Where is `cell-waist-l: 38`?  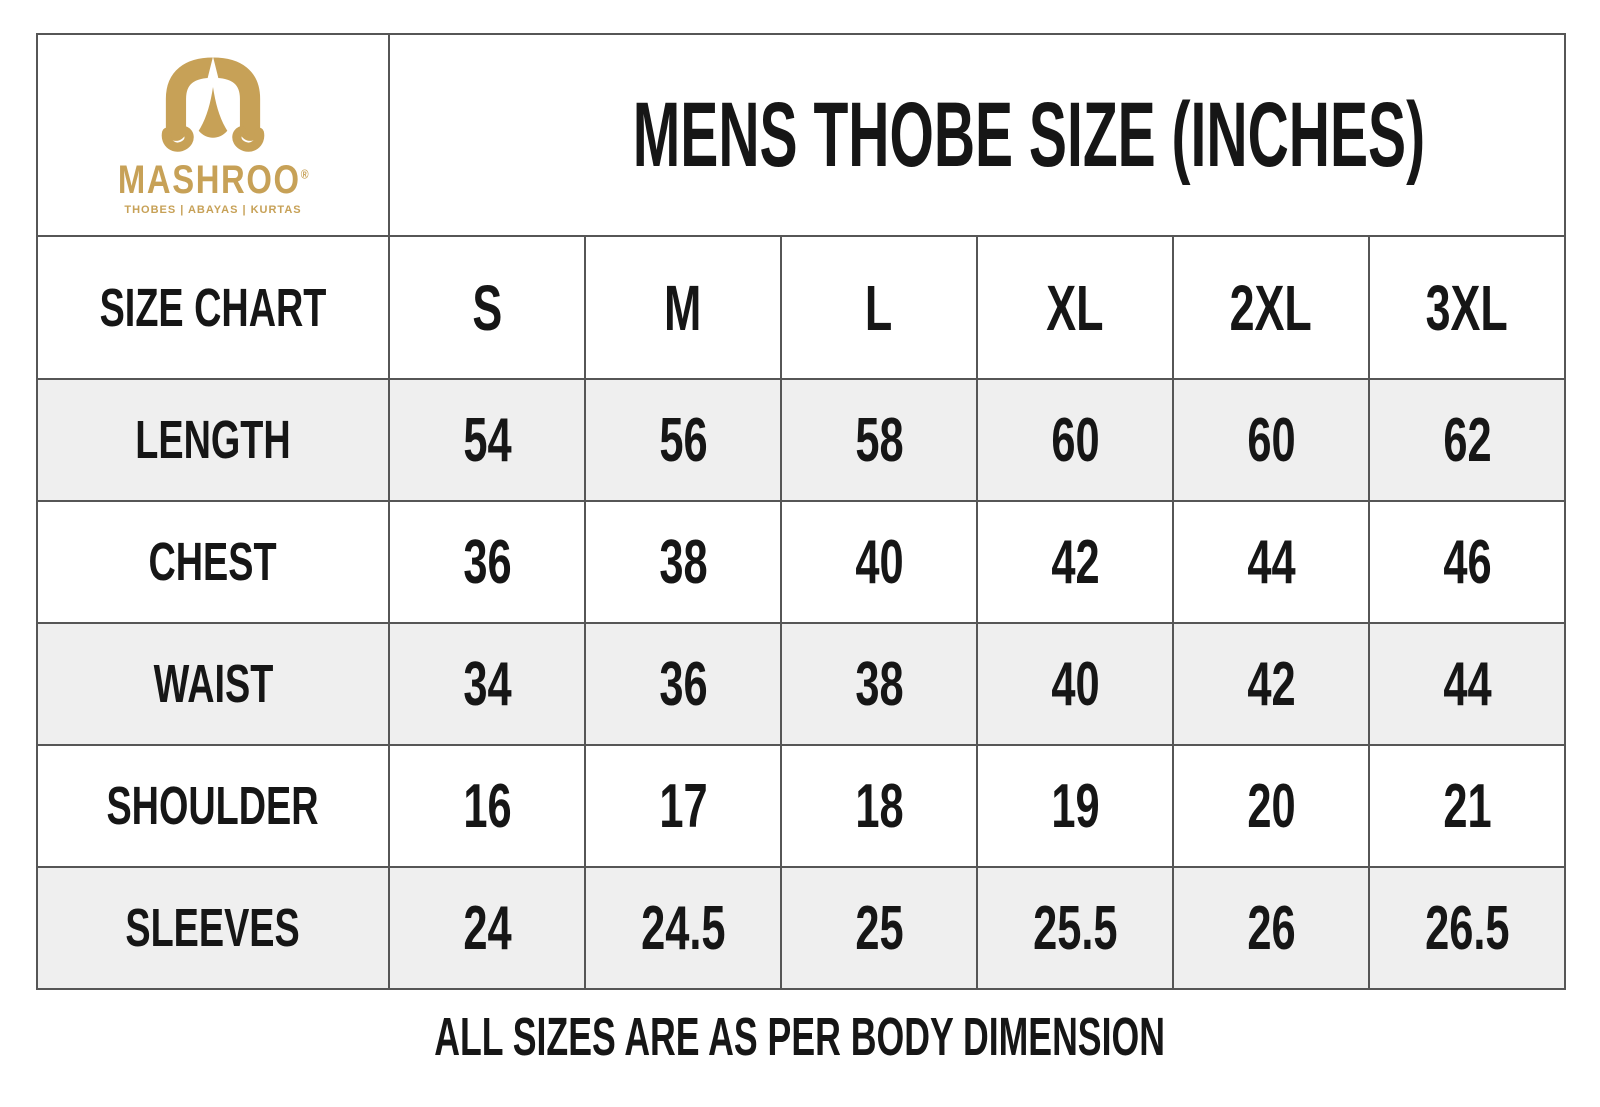 cell-waist-l: 38 is located at coordinates (879, 684).